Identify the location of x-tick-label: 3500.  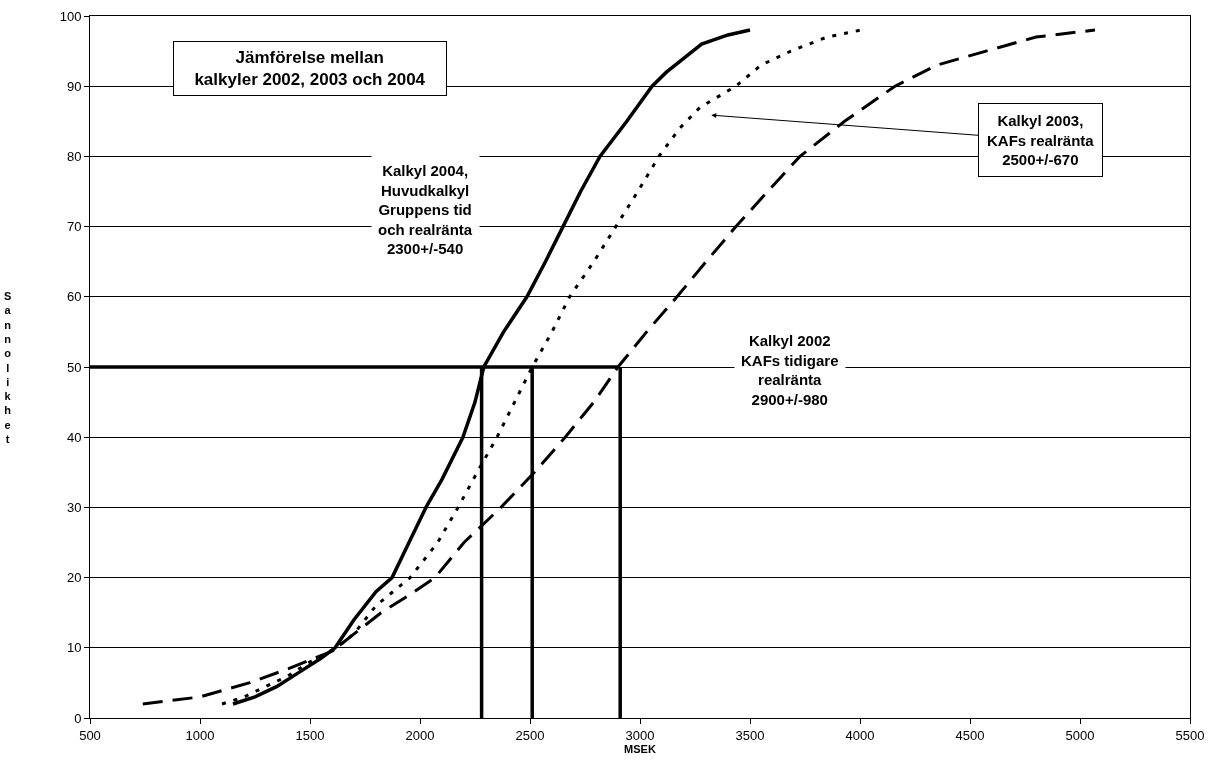
(750, 735).